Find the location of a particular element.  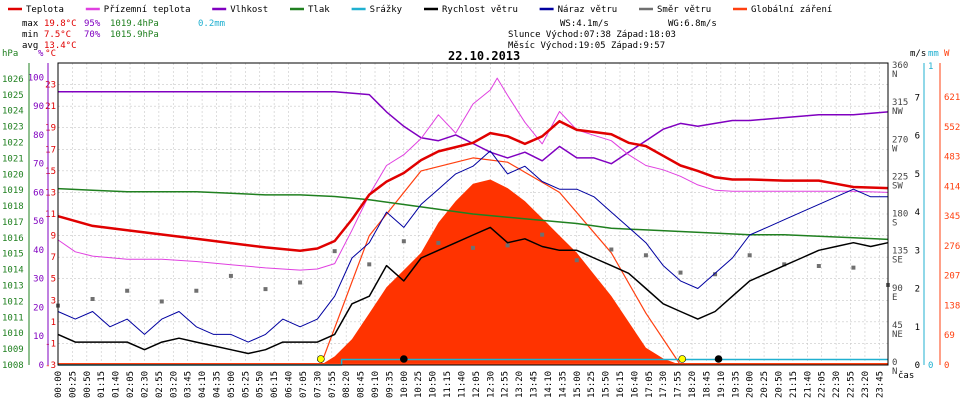

tick-hpa: 1016 is located at coordinates (13, 239).